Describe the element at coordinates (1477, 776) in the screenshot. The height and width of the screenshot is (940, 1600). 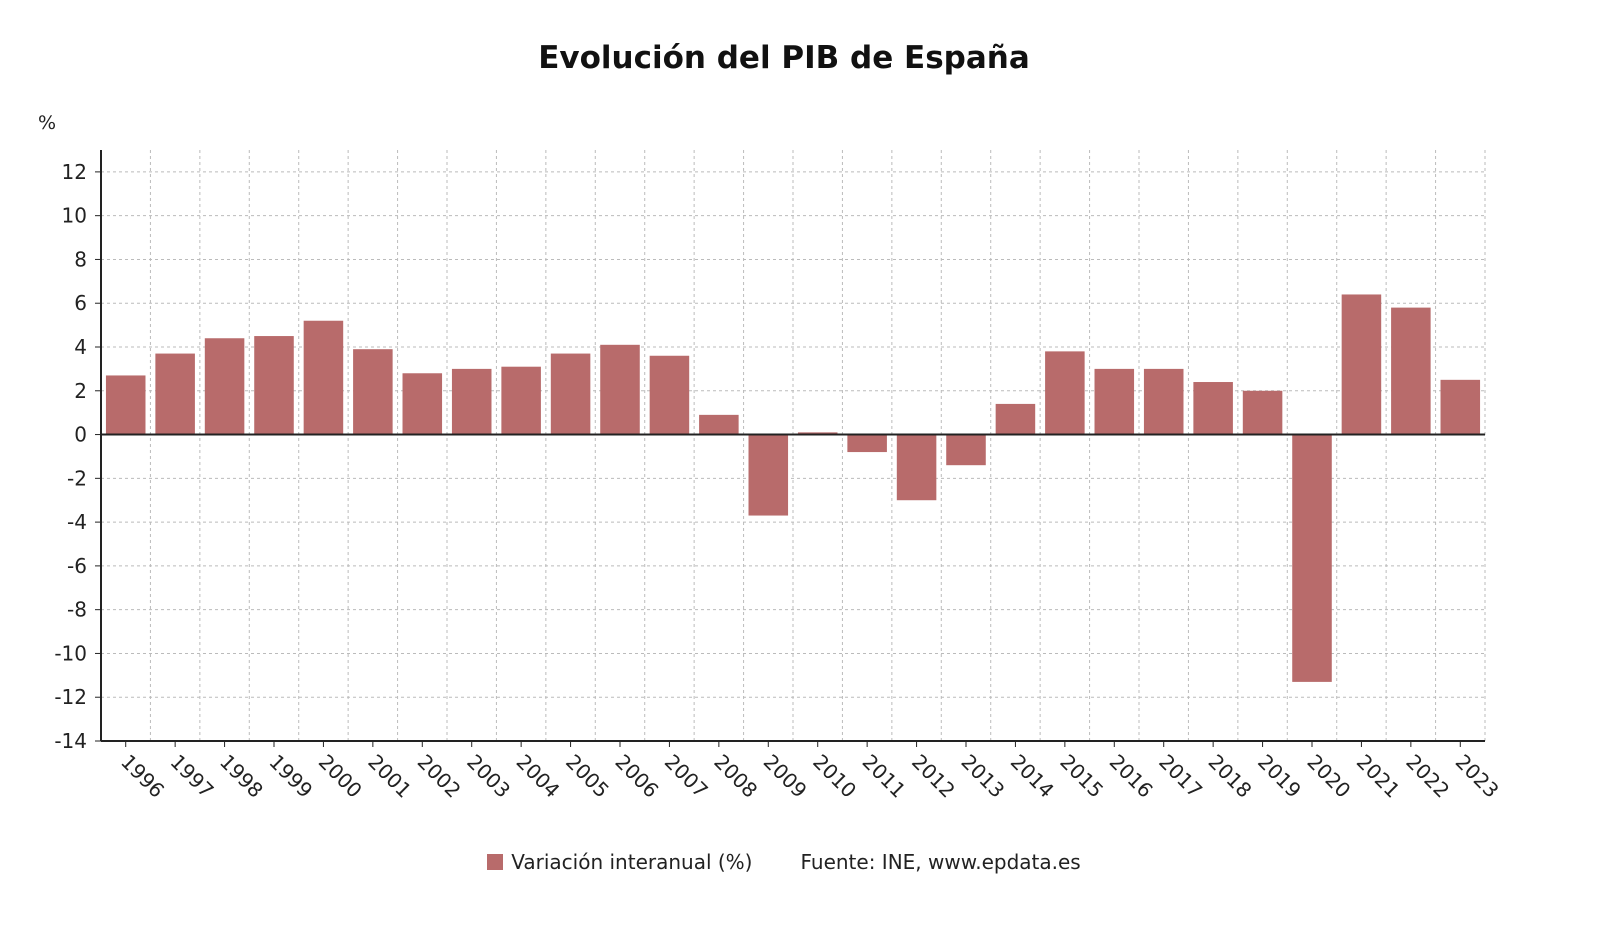
I see `x-tick-label: 2023` at that location.